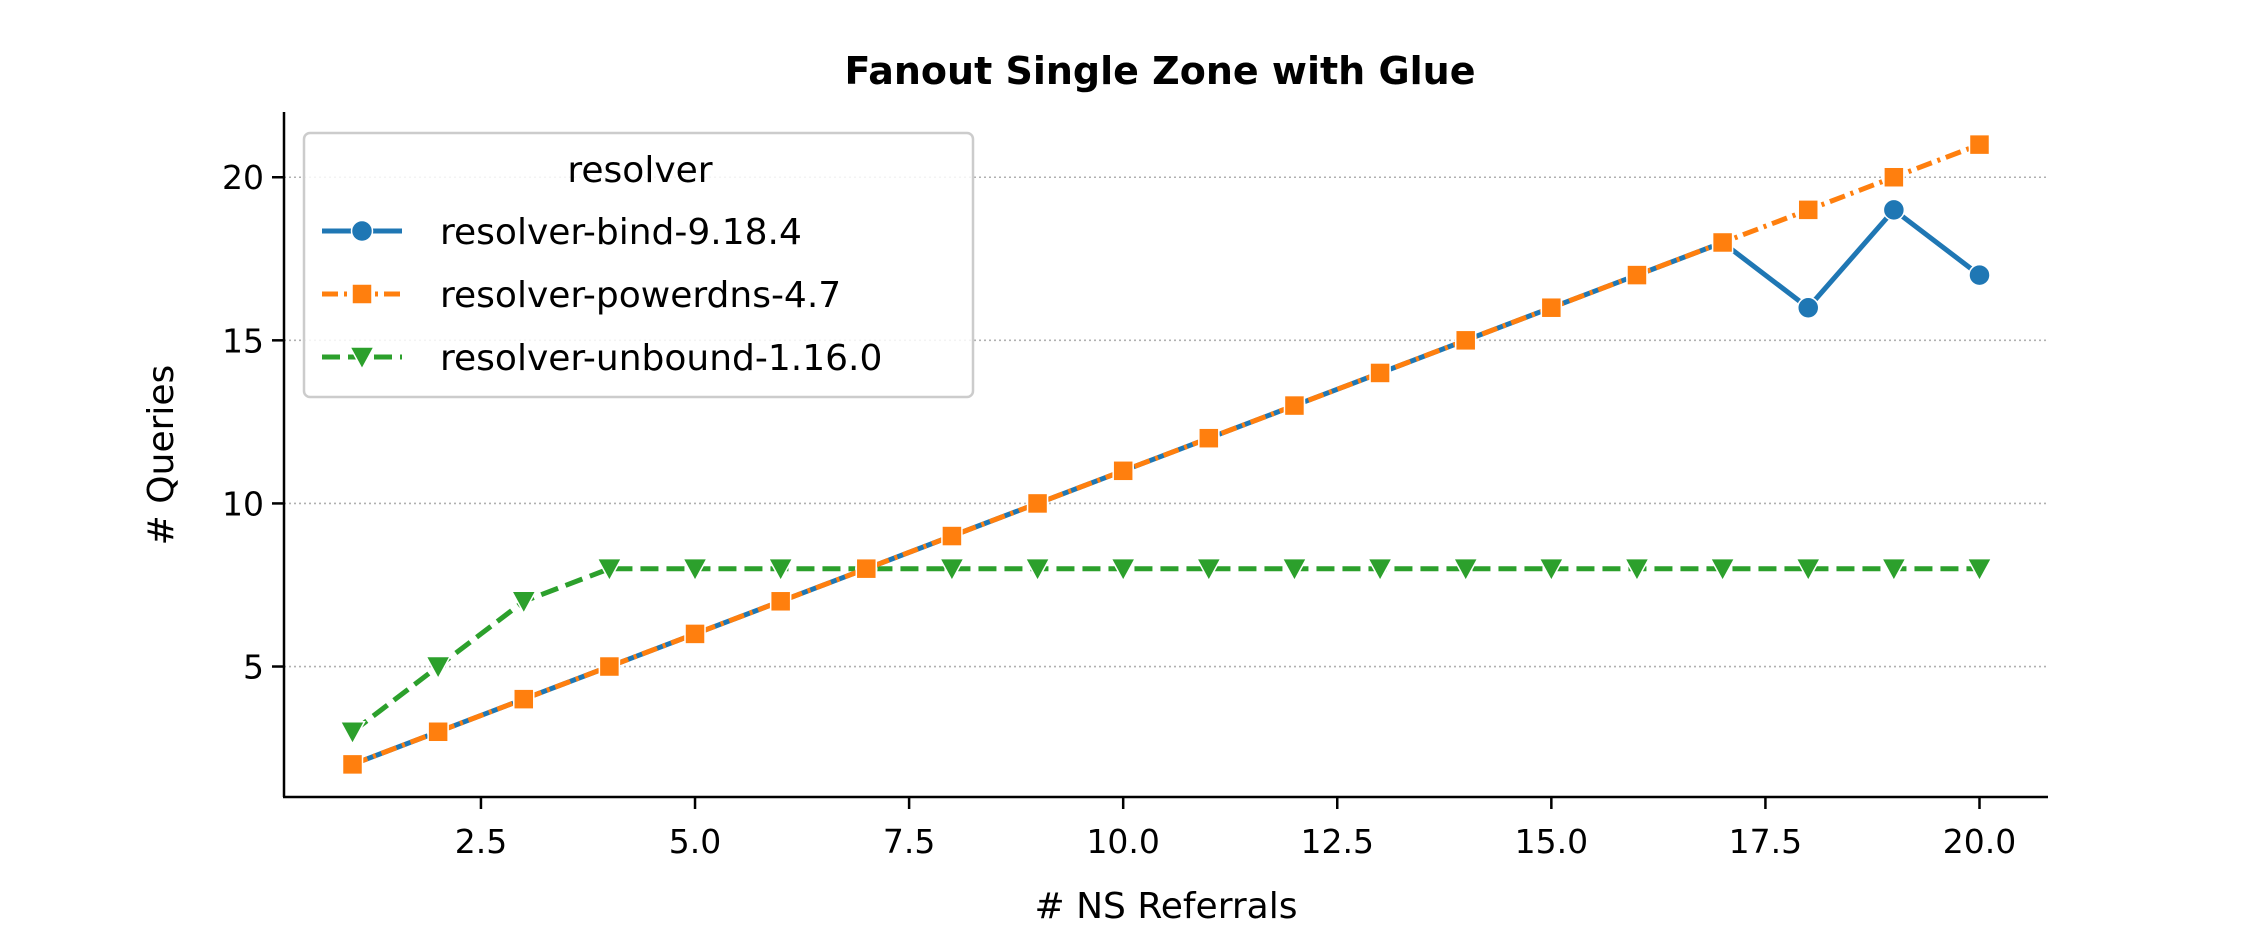  Describe the element at coordinates (481, 841) in the screenshot. I see `x-tick-label-0: 2.5` at that location.